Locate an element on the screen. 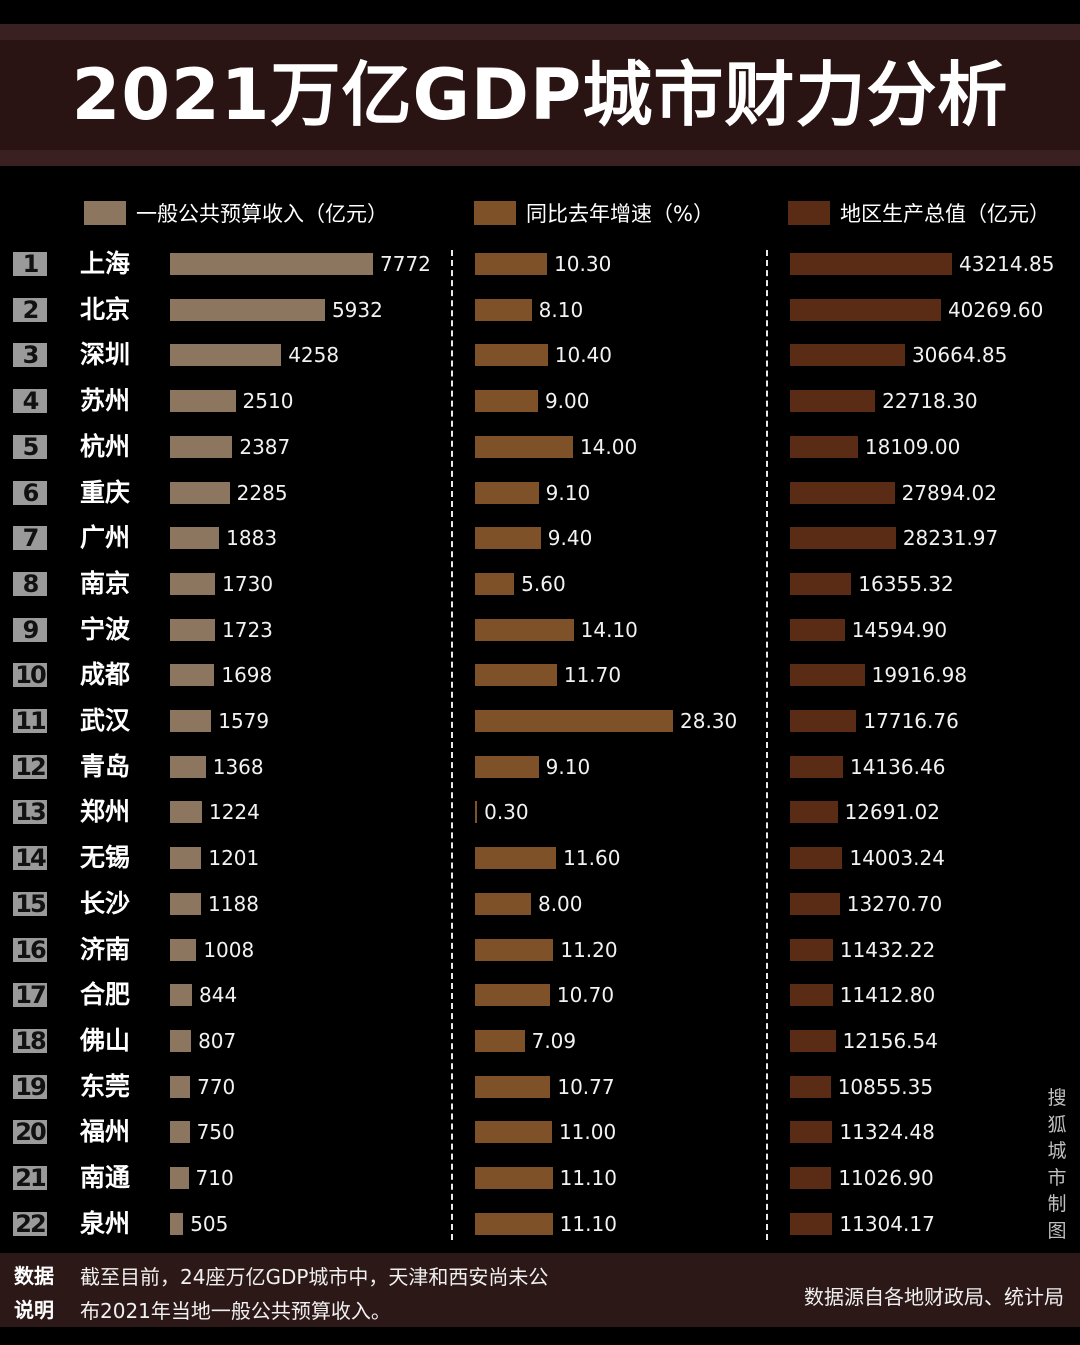 This screenshot has width=1080, height=1345. revenue-value: 1368 is located at coordinates (238, 766).